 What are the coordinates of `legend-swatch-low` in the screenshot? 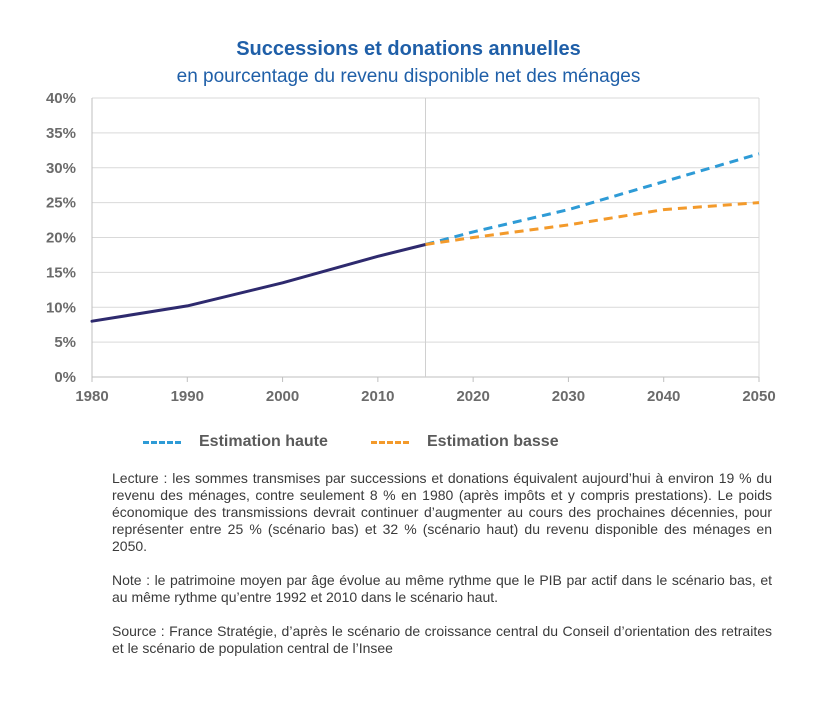 It's located at (390, 442).